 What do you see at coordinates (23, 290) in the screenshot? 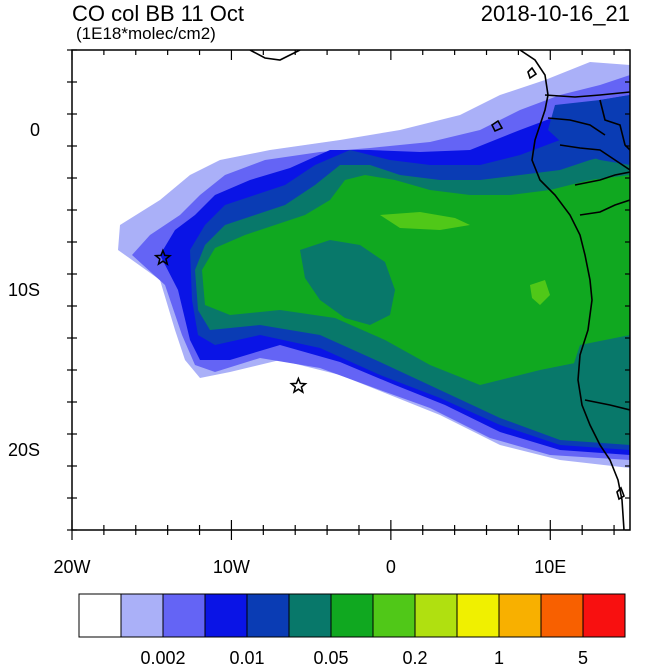
I see `y-tick-label: 10S` at bounding box center [23, 290].